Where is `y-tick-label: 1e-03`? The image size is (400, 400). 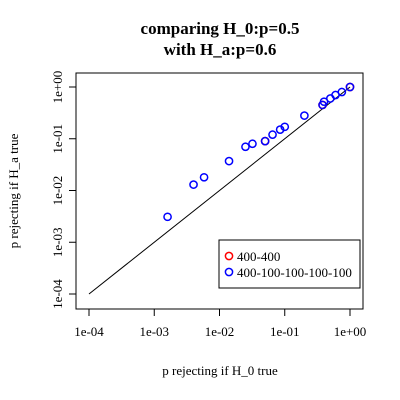
y-tick-label: 1e-03 is located at coordinates (57, 242).